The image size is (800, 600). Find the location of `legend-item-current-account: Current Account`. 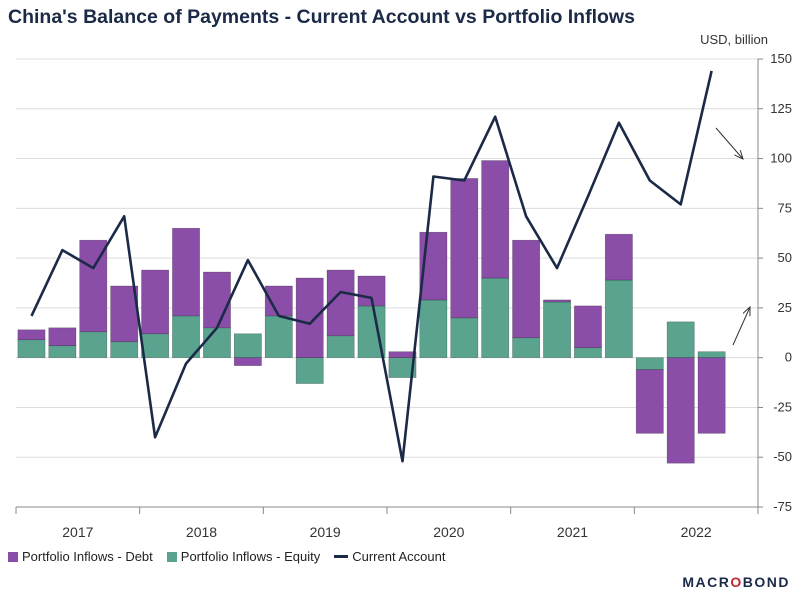

legend-item-current-account: Current Account is located at coordinates (389, 556).